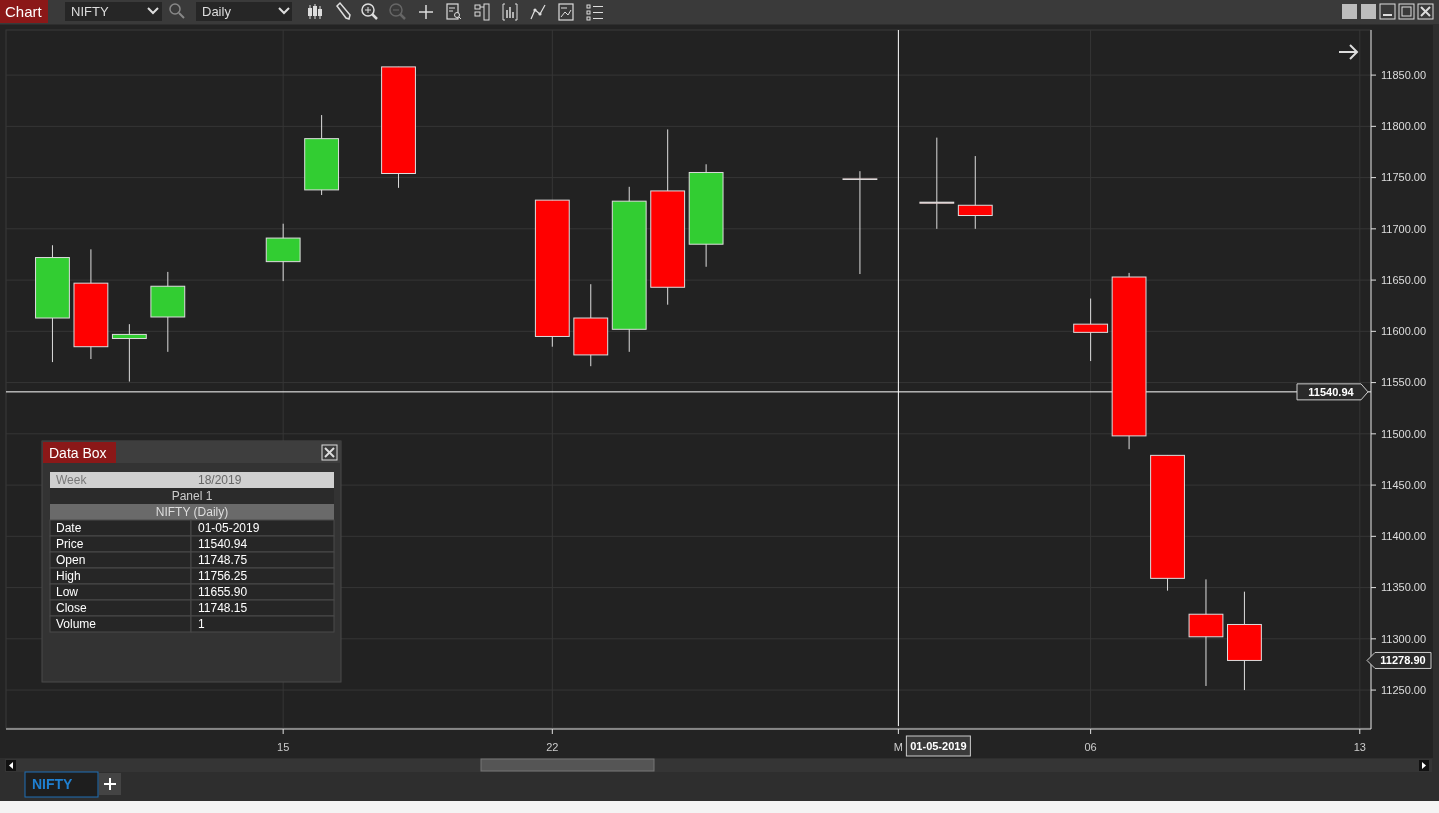 The image size is (1439, 813). I want to click on x-tick-label: M, so click(898, 747).